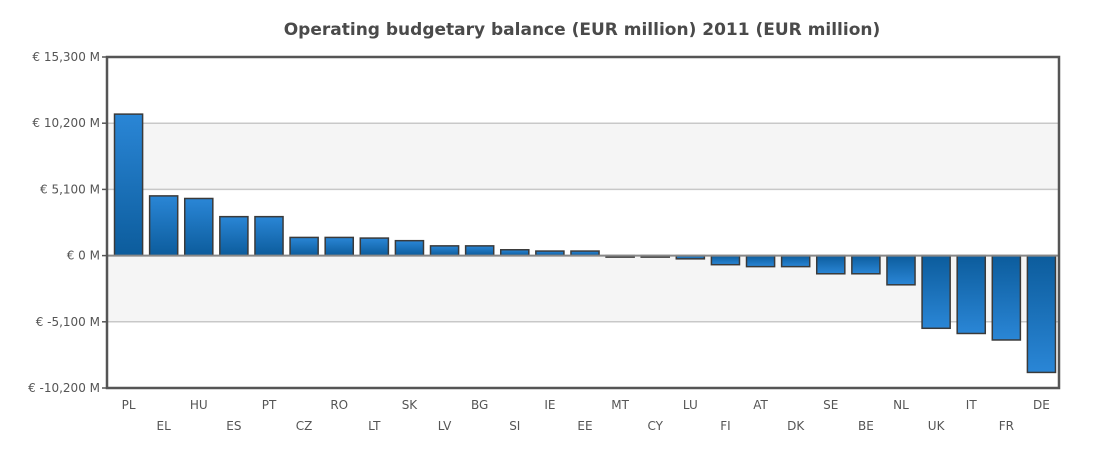 This screenshot has height=460, width=1093. What do you see at coordinates (901, 405) in the screenshot?
I see `x-tick-label: NL` at bounding box center [901, 405].